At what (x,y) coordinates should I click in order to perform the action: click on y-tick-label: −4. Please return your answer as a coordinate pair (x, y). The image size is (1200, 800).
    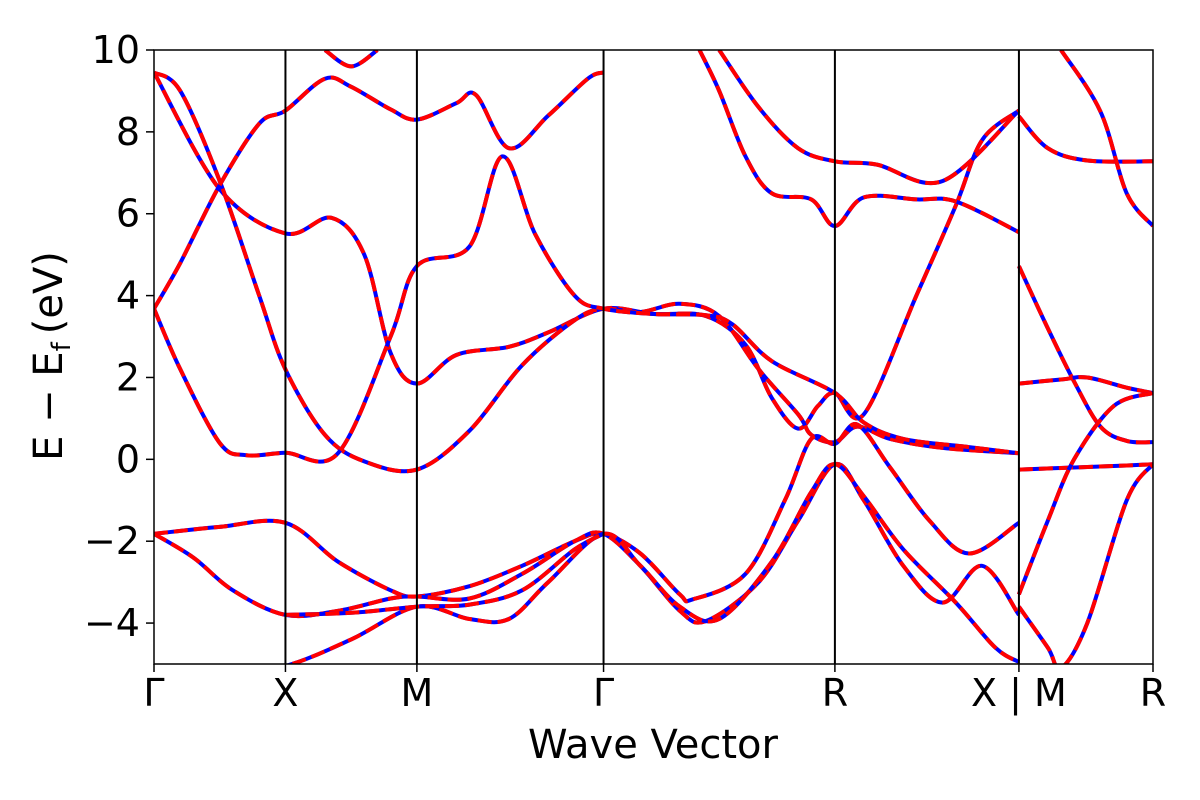
    Looking at the image, I should click on (112, 623).